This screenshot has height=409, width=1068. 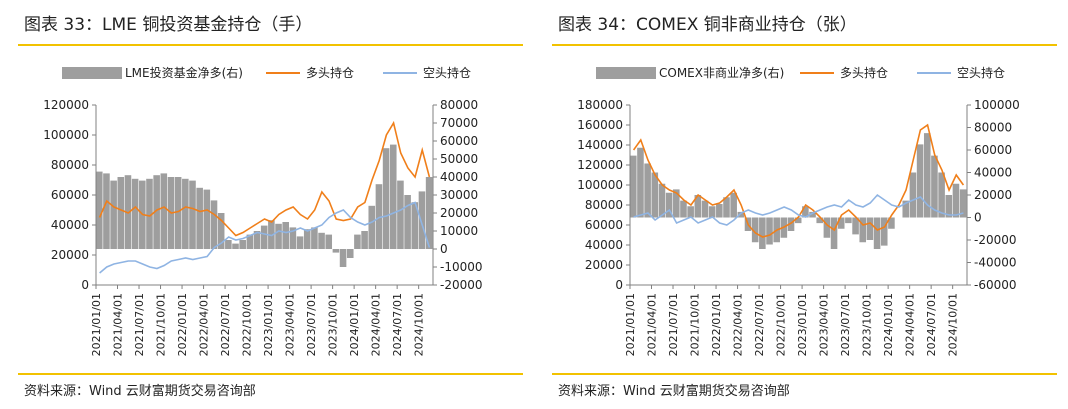 What do you see at coordinates (140, 391) in the screenshot?
I see `source-note: 资料来源：Wind 云财富期货交易咨询部` at bounding box center [140, 391].